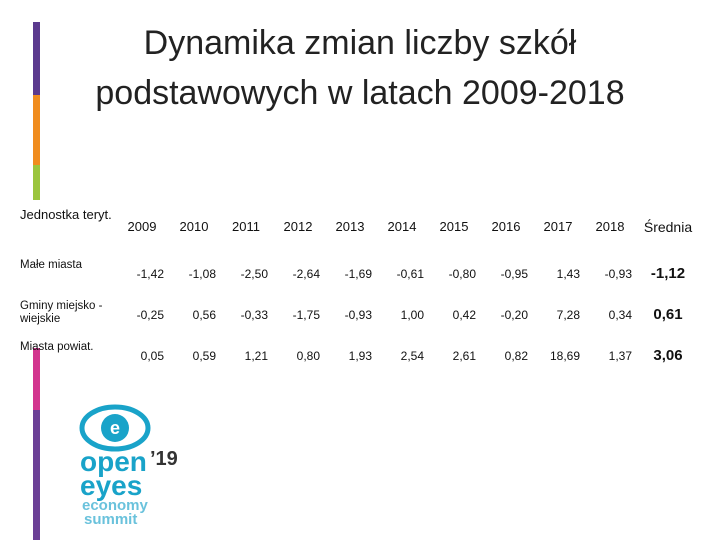 The height and width of the screenshot is (540, 720). What do you see at coordinates (256, 355) in the screenshot?
I see `cell: 1,21` at bounding box center [256, 355].